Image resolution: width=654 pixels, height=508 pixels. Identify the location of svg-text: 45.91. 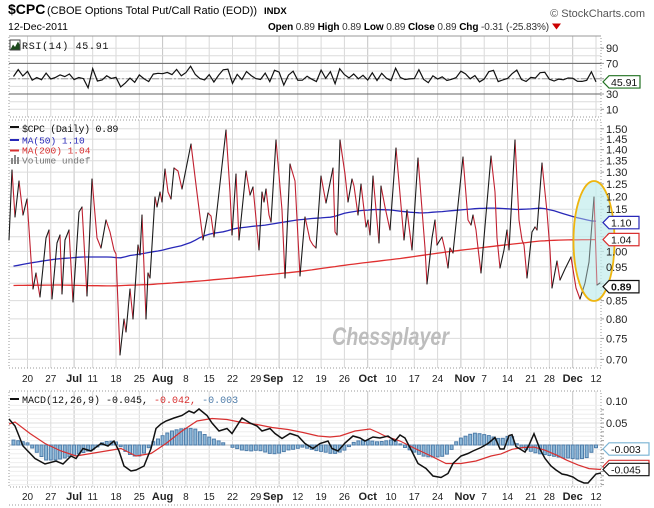
(624, 83).